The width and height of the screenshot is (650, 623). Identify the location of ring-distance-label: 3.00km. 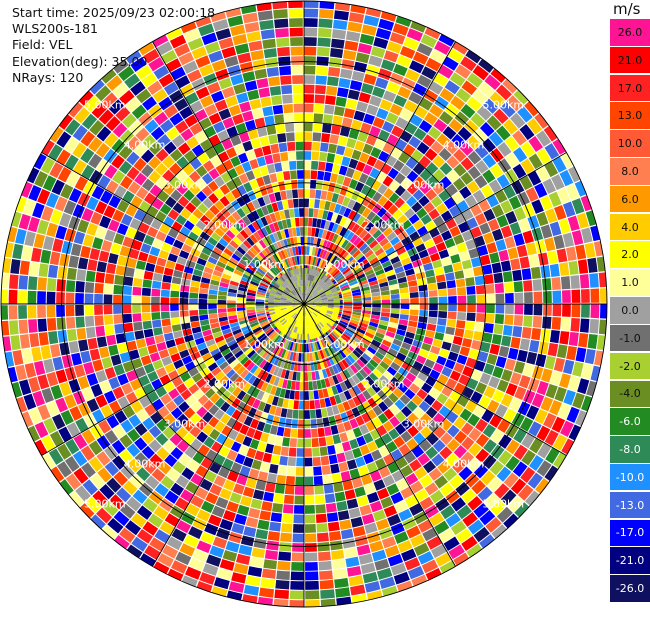
(185, 424).